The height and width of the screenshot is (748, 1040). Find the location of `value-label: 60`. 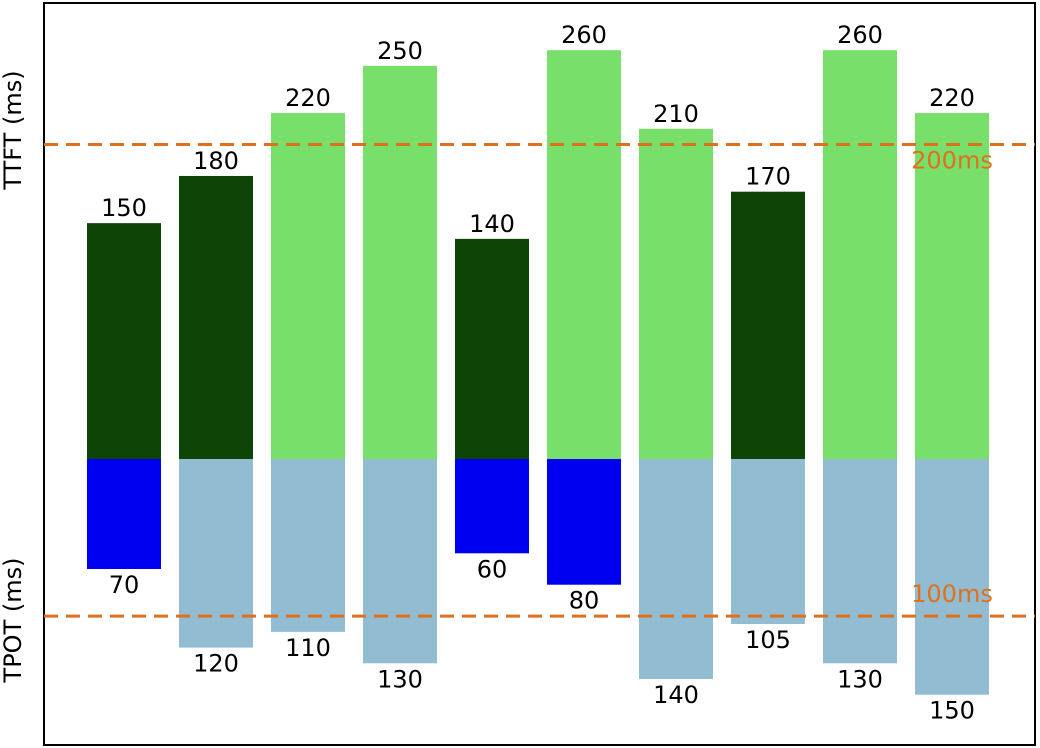

value-label: 60 is located at coordinates (492, 569).